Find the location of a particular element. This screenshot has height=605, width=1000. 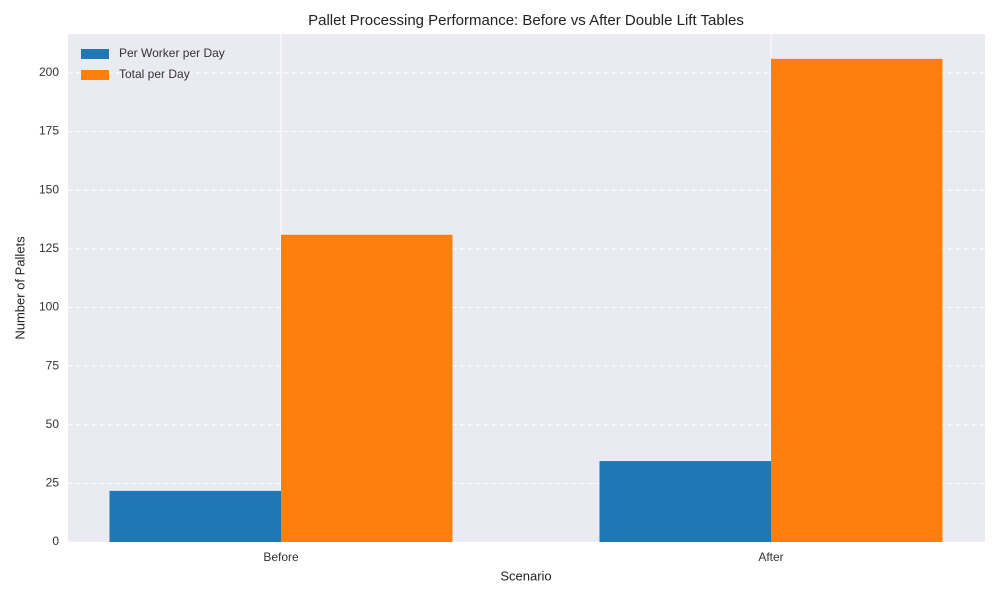

y-tick-label: 100 is located at coordinates (49, 307).